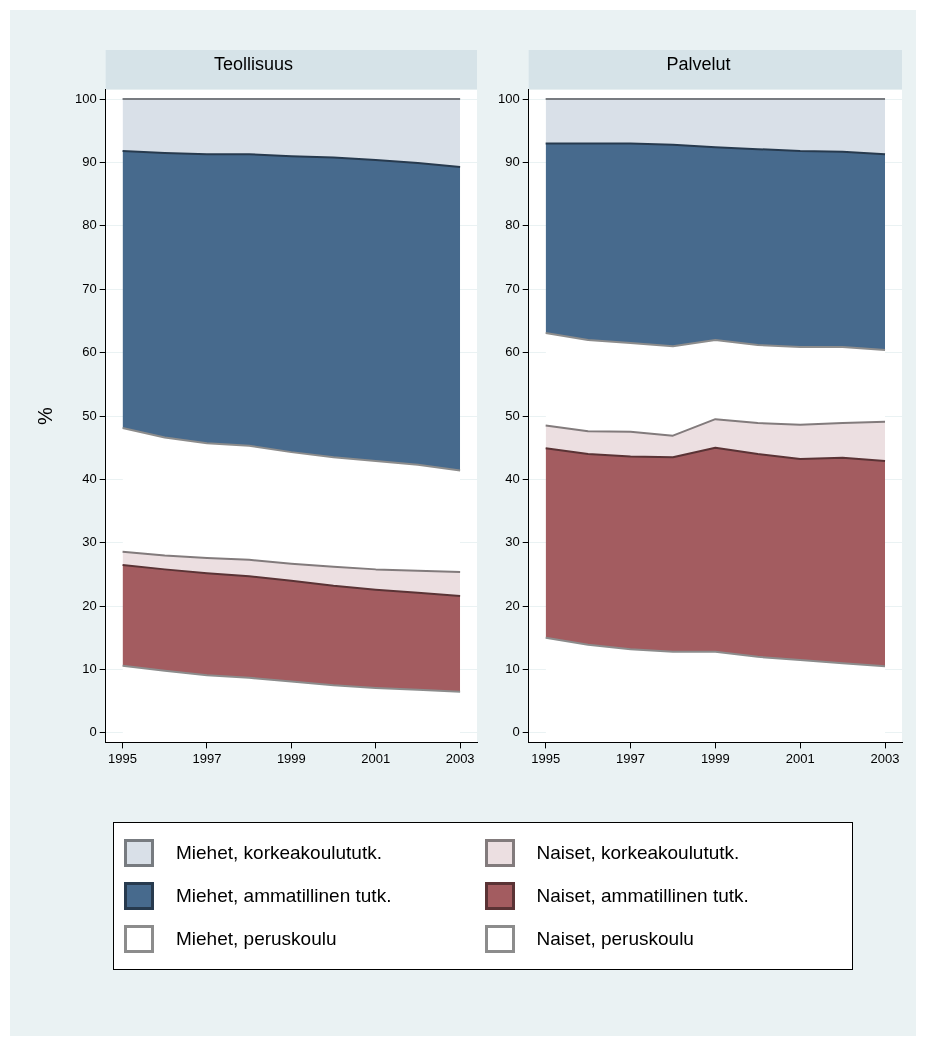 Image resolution: width=926 pixels, height=1046 pixels. Describe the element at coordinates (615, 939) in the screenshot. I see `legend-label: Naiset, peruskoulu` at that location.